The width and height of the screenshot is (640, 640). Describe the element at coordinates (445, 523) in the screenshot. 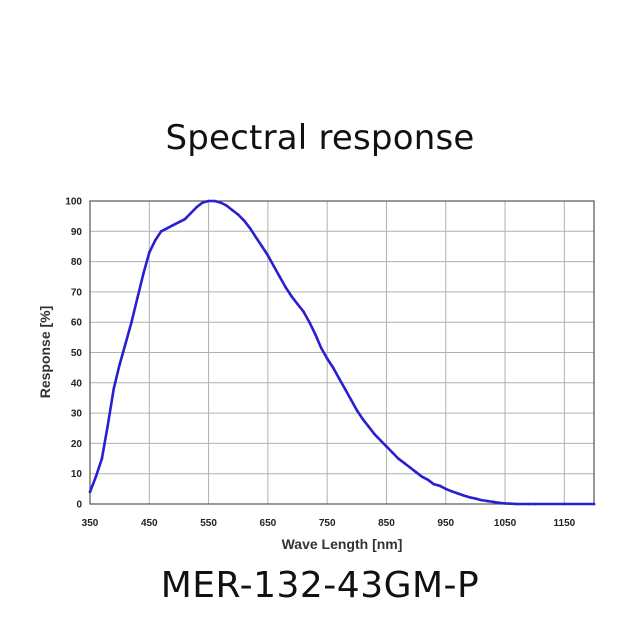

I see `x-tick-label: 950` at that location.